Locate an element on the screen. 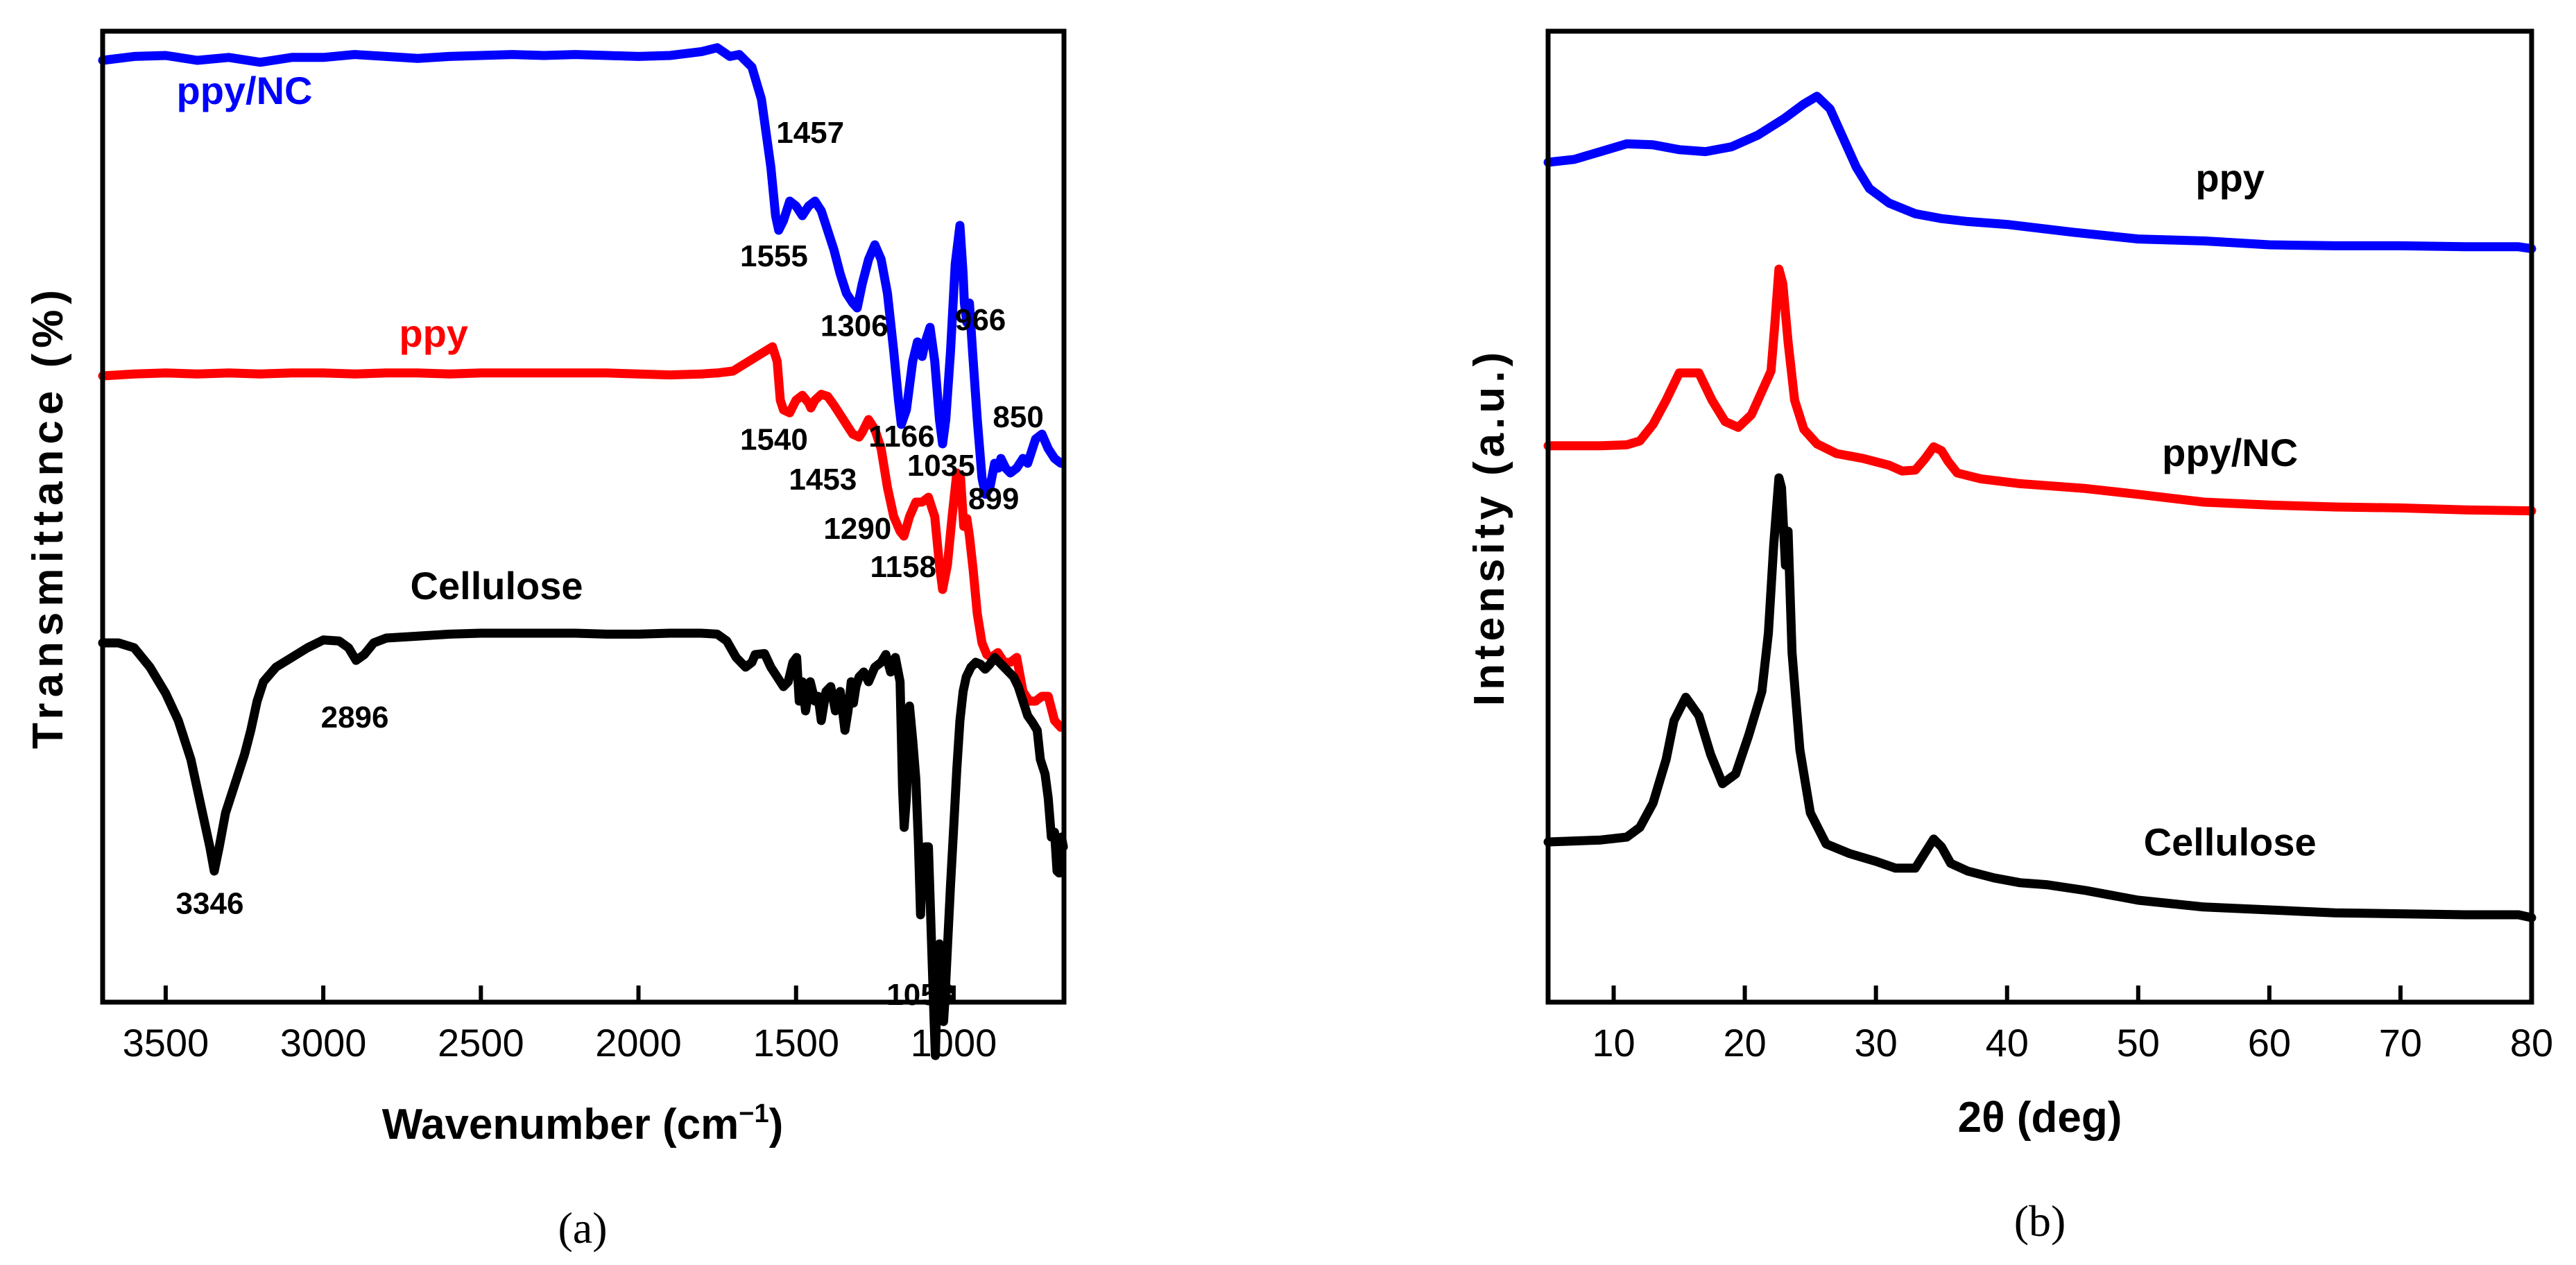 Image resolution: width=2576 pixels, height=1265 pixels. xrd-curve-ppy is located at coordinates (2039, 173).